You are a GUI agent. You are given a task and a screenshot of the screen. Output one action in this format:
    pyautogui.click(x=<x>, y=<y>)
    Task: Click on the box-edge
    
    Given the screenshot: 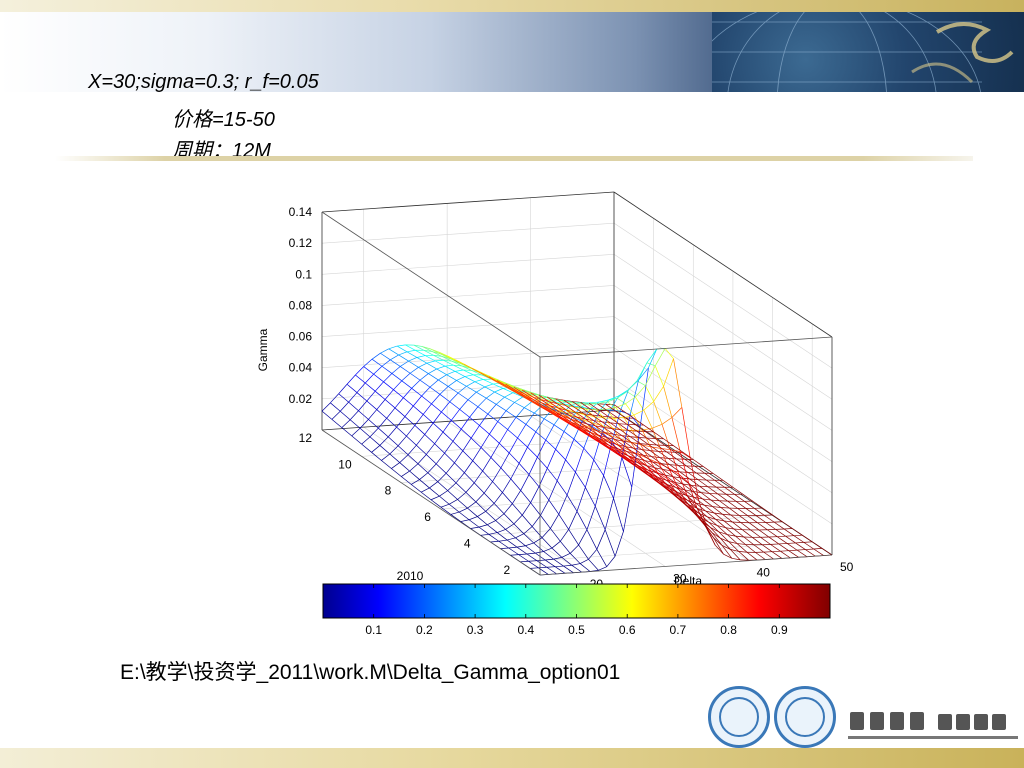 What is the action you would take?
    pyautogui.click(x=468, y=202)
    